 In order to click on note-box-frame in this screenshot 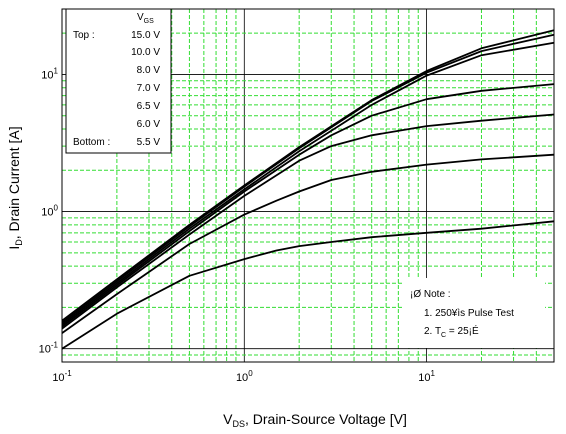, I will do `click(474, 313)`.